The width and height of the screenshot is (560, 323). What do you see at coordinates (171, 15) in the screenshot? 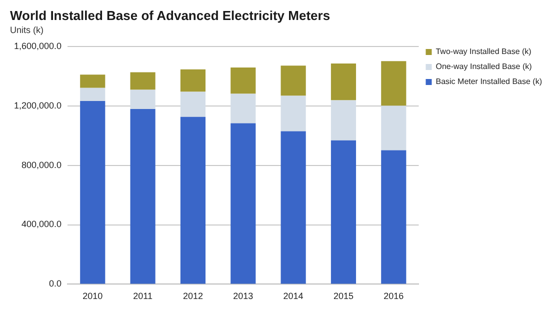
I see `chart-title: World Installed Base of Advanced Electricity Meters` at bounding box center [171, 15].